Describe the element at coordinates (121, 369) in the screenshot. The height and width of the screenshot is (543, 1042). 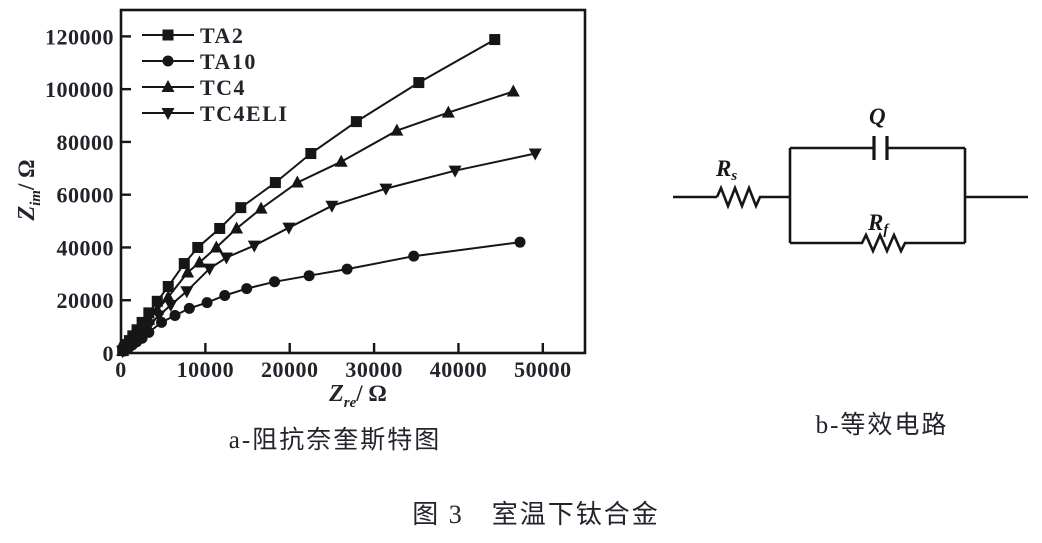
I see `x-tick-label: 0` at that location.